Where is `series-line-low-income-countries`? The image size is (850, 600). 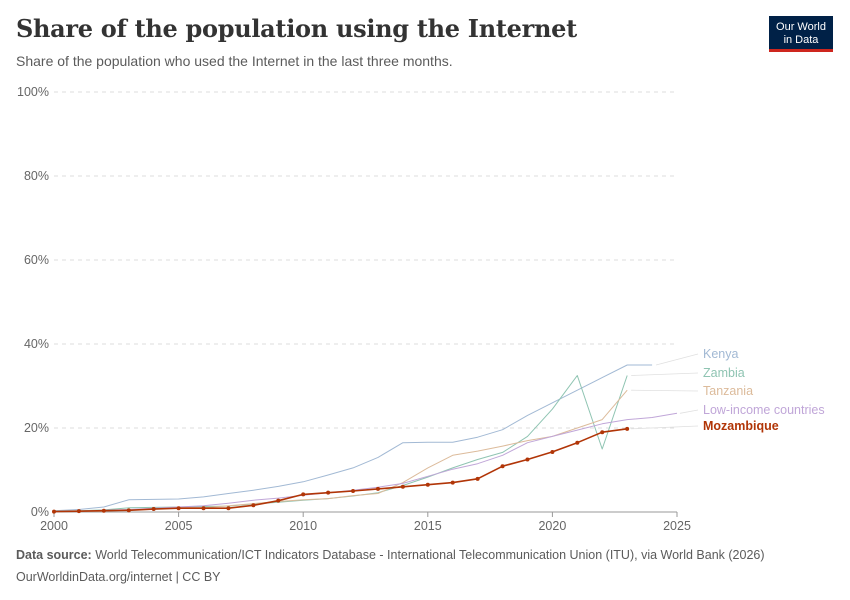
series-line-low-income-countries is located at coordinates (365, 462).